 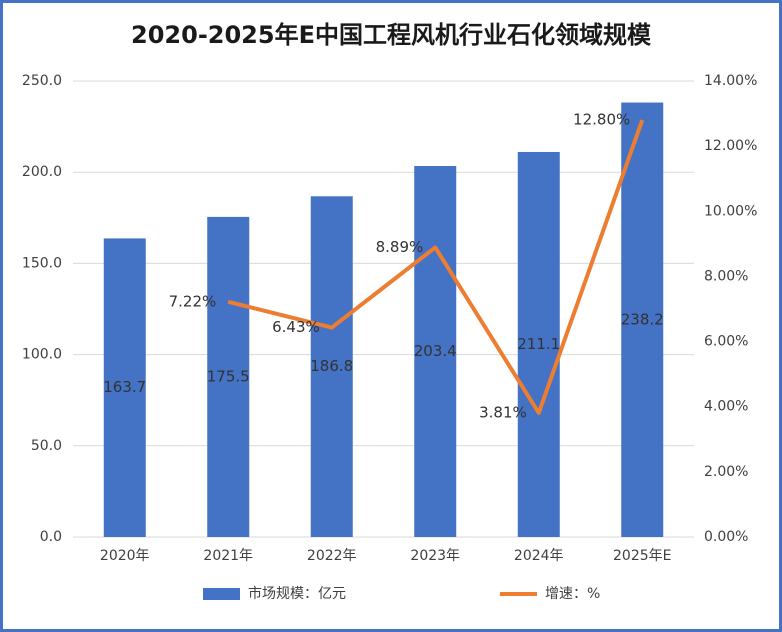 I want to click on line-value-label: 3.81%, so click(x=503, y=412).